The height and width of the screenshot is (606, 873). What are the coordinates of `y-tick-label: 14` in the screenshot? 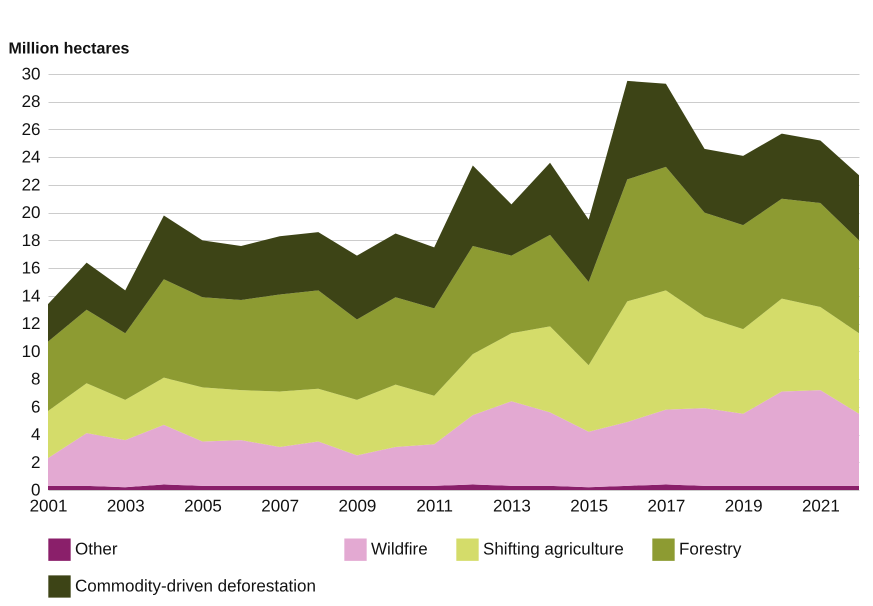 It's located at (31, 296).